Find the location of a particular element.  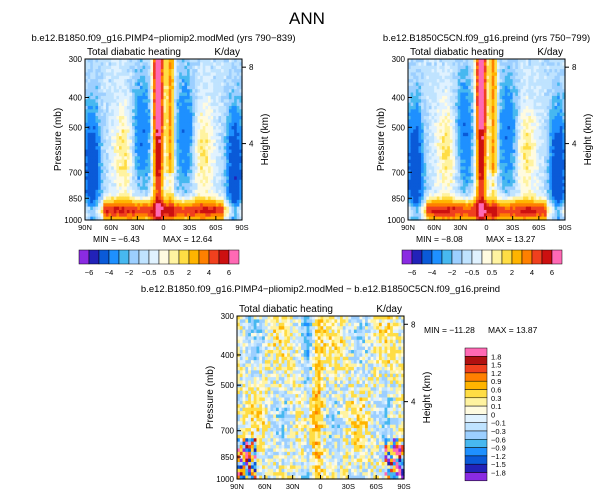

y2-axis-label: Height (km) is located at coordinates (265, 140).